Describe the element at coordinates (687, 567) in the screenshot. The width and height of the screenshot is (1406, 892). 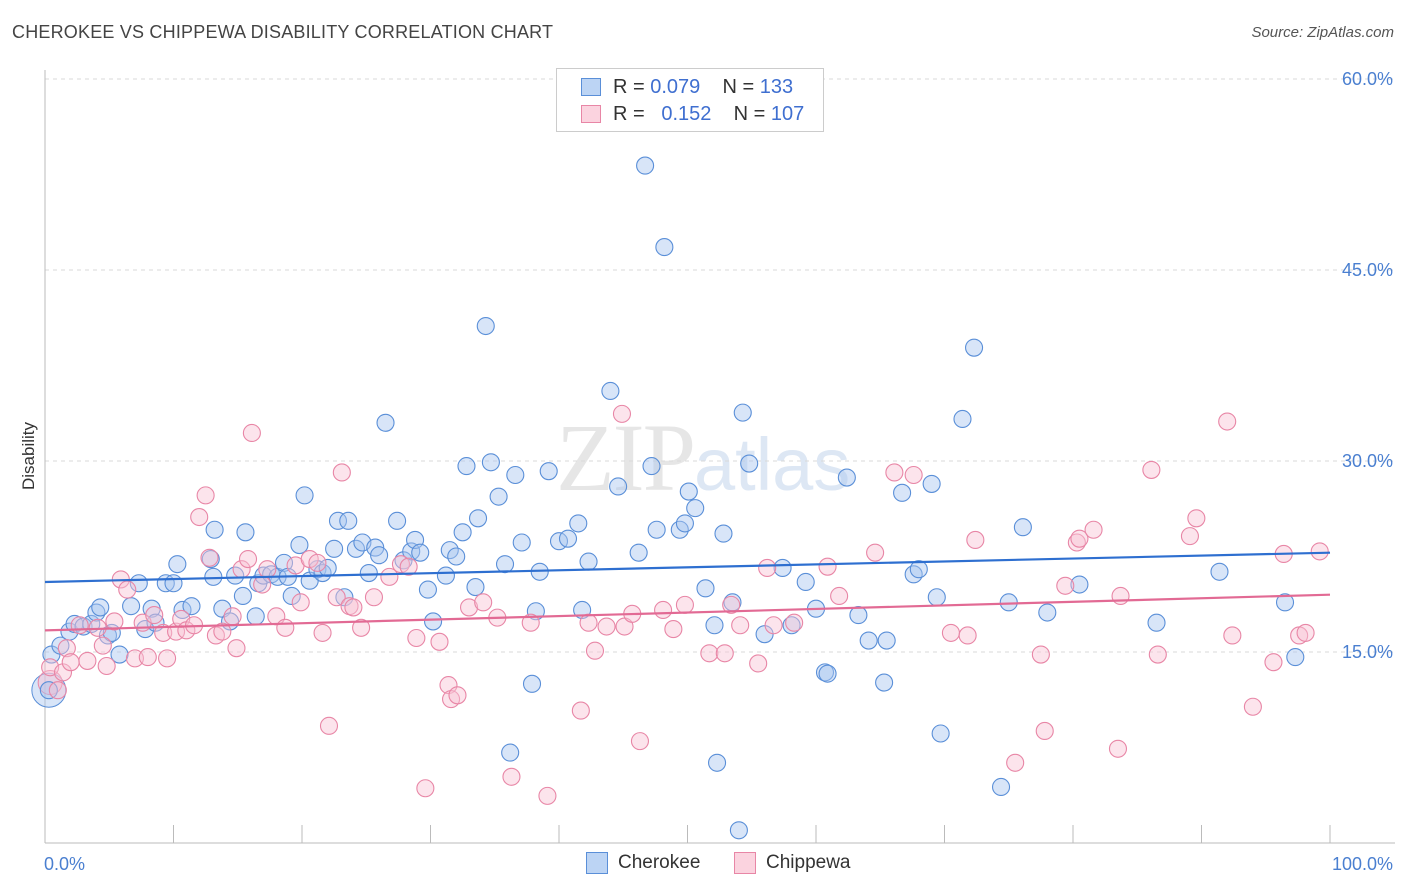
I see `trend-line-cherokee` at that location.